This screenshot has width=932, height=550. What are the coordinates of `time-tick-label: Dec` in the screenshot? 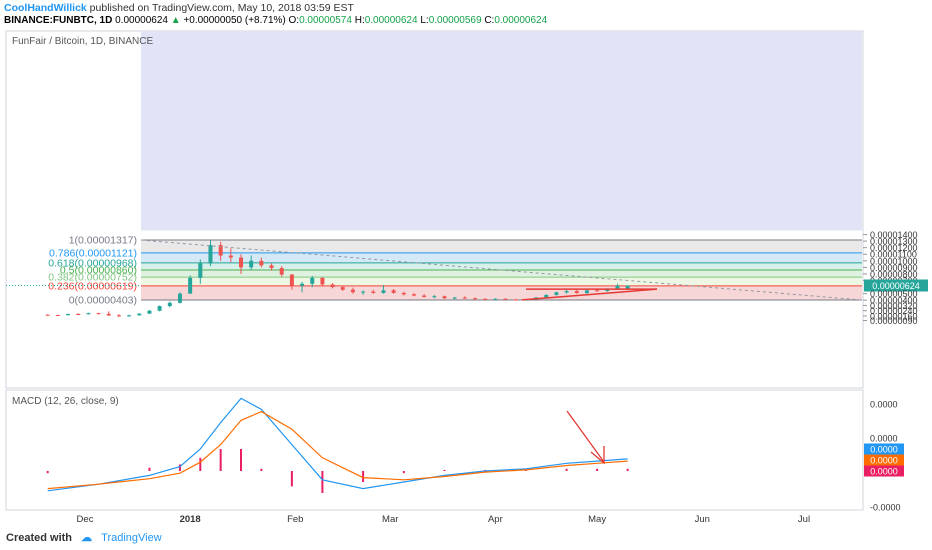 It's located at (85, 519).